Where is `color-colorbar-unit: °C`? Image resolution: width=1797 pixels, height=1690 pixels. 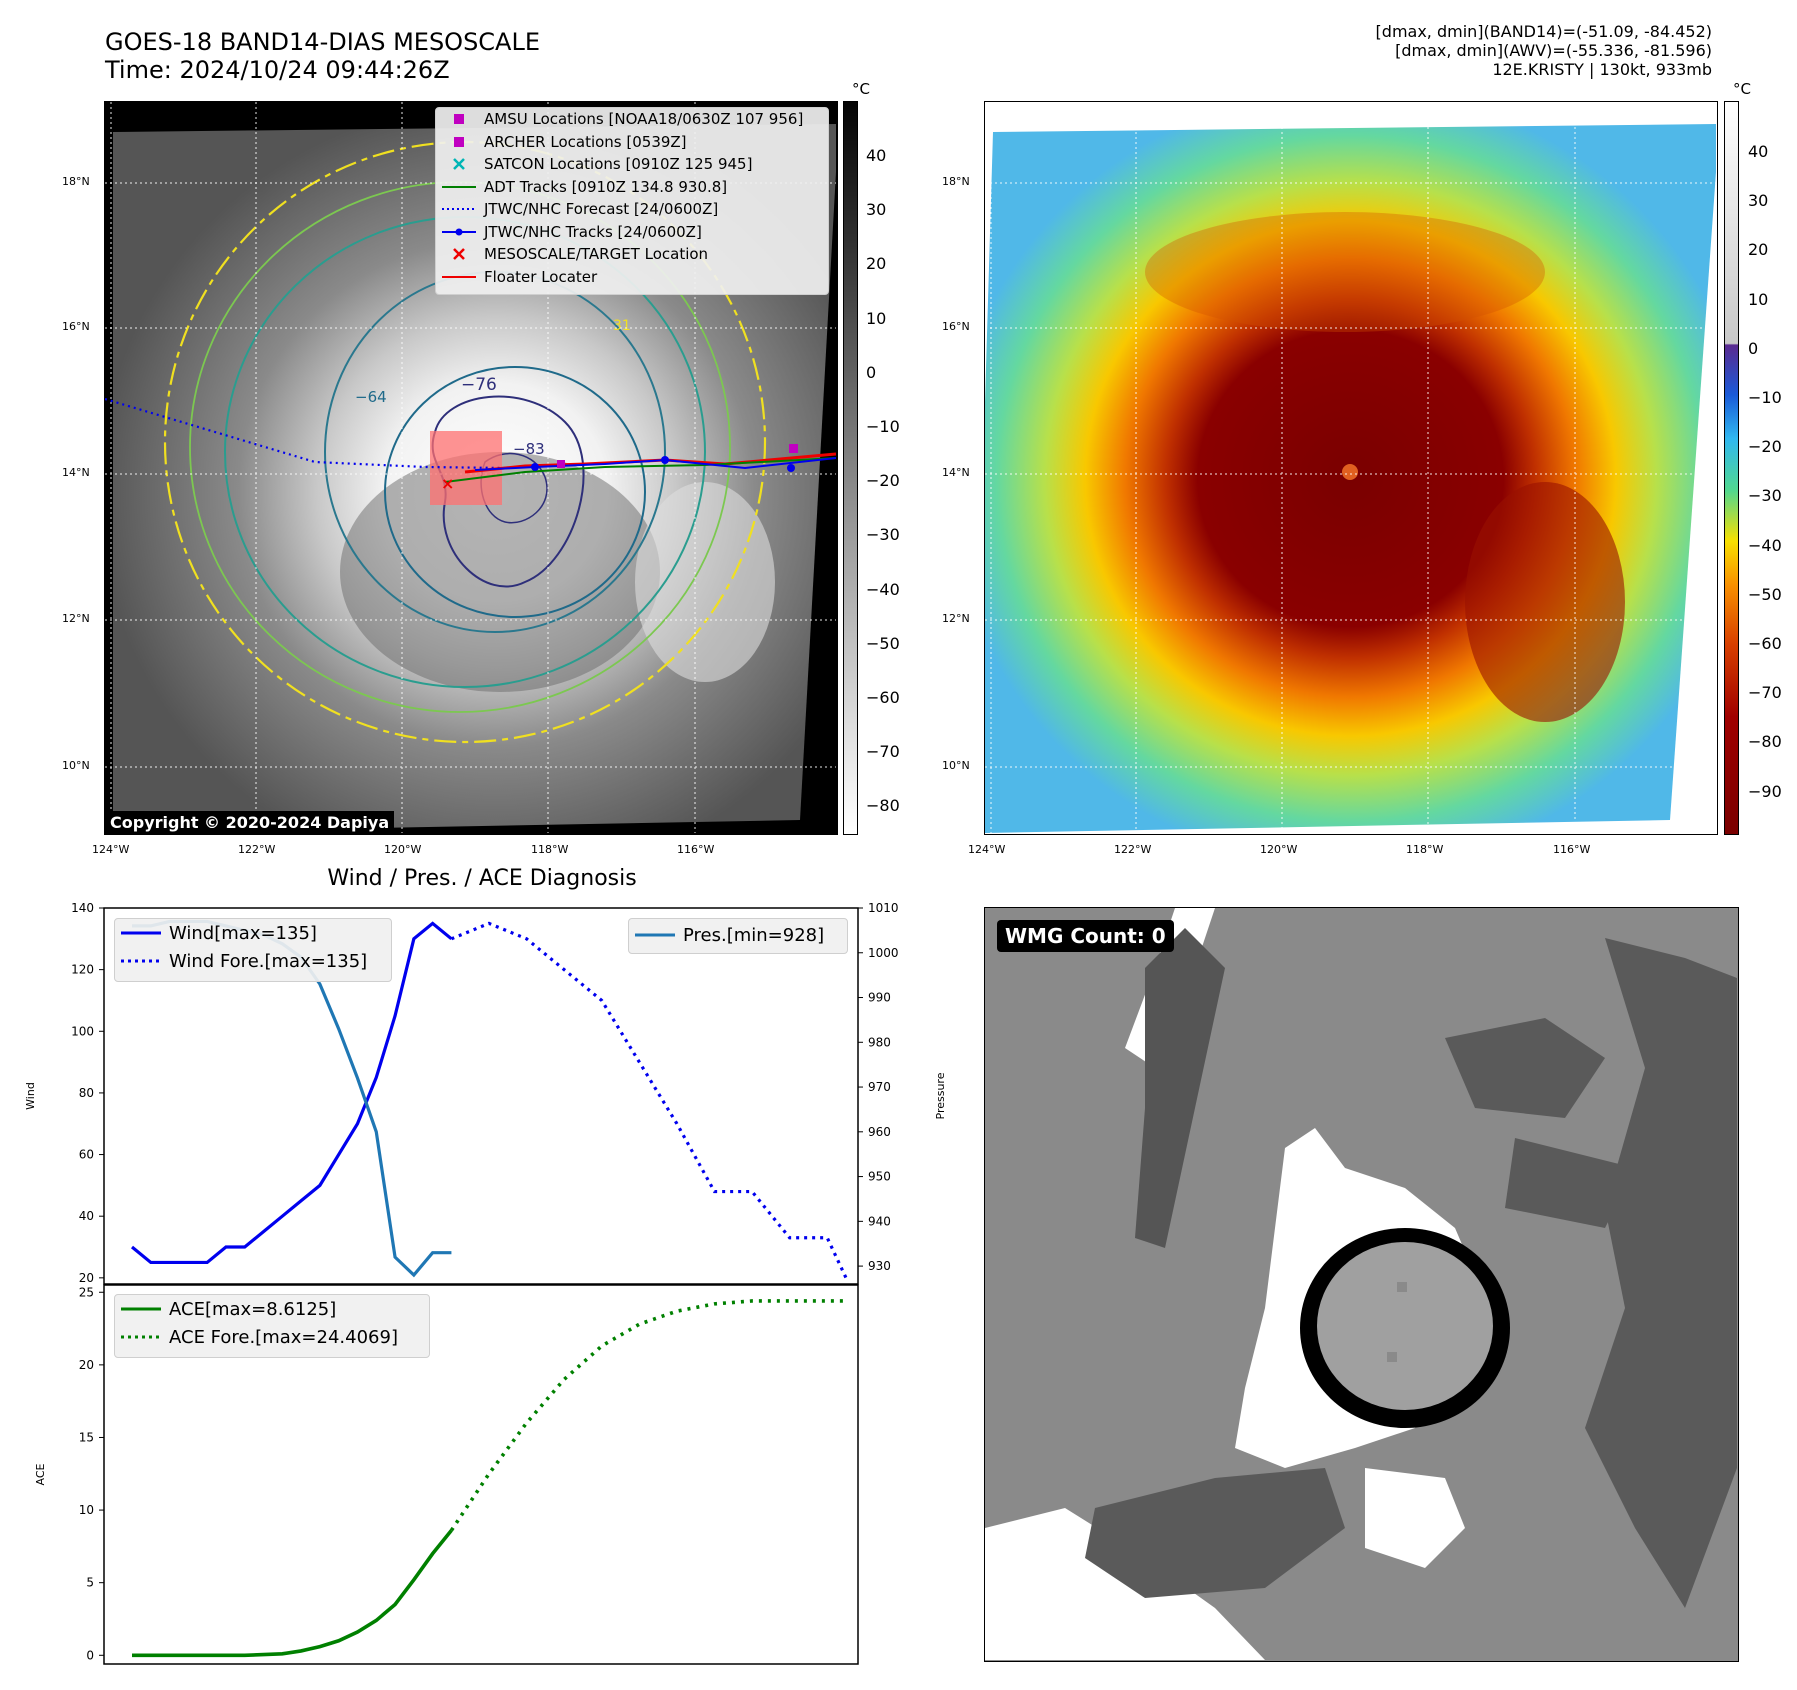 color-colorbar-unit: °C is located at coordinates (1742, 89).